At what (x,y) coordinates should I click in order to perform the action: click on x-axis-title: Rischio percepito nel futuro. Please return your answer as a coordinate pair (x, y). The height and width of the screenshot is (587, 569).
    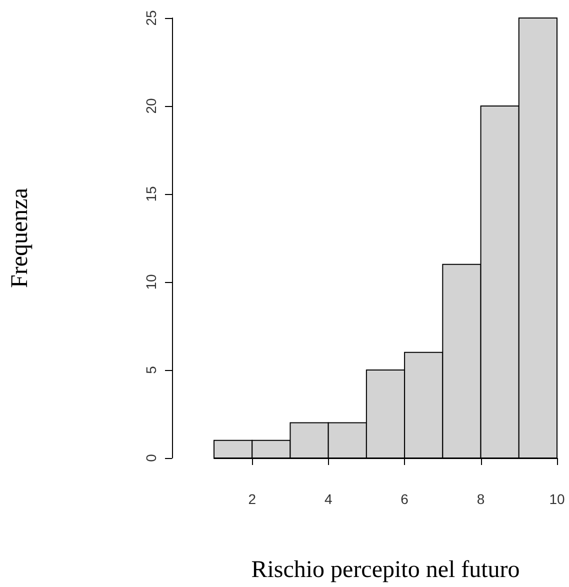
    Looking at the image, I should click on (385, 570).